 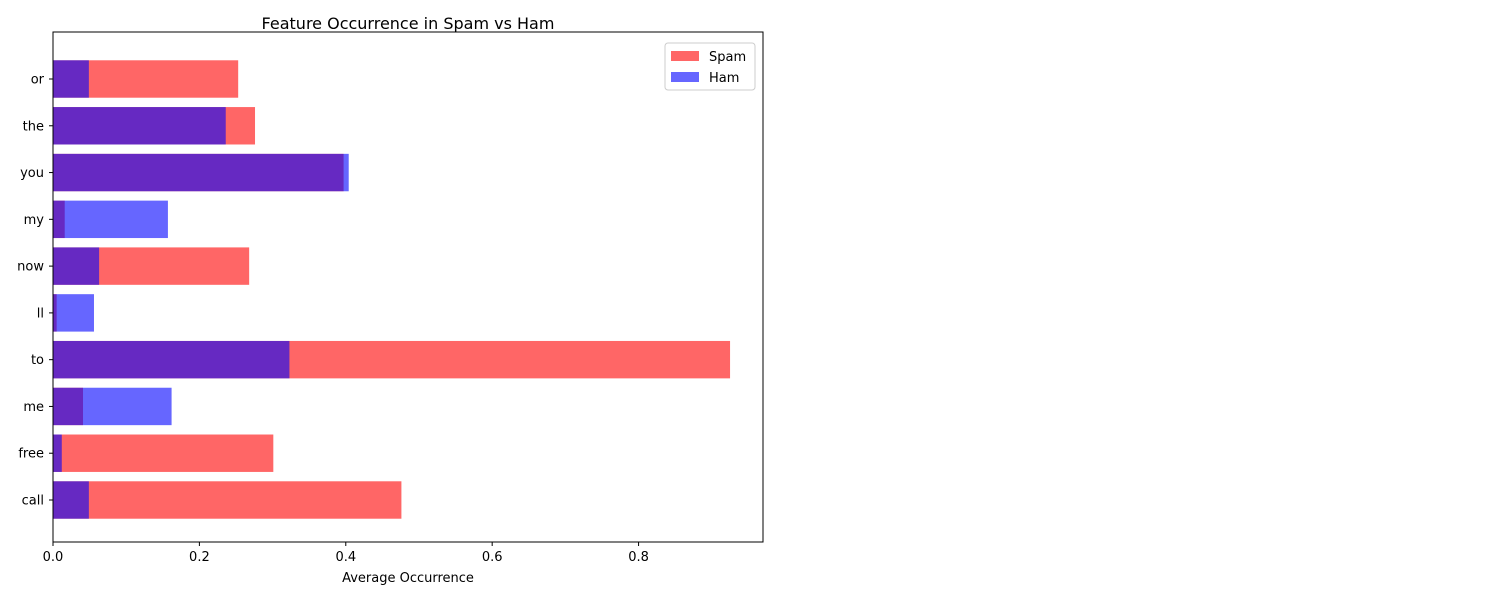 What do you see at coordinates (724, 78) in the screenshot?
I see `legend-label-ham: Ham` at bounding box center [724, 78].